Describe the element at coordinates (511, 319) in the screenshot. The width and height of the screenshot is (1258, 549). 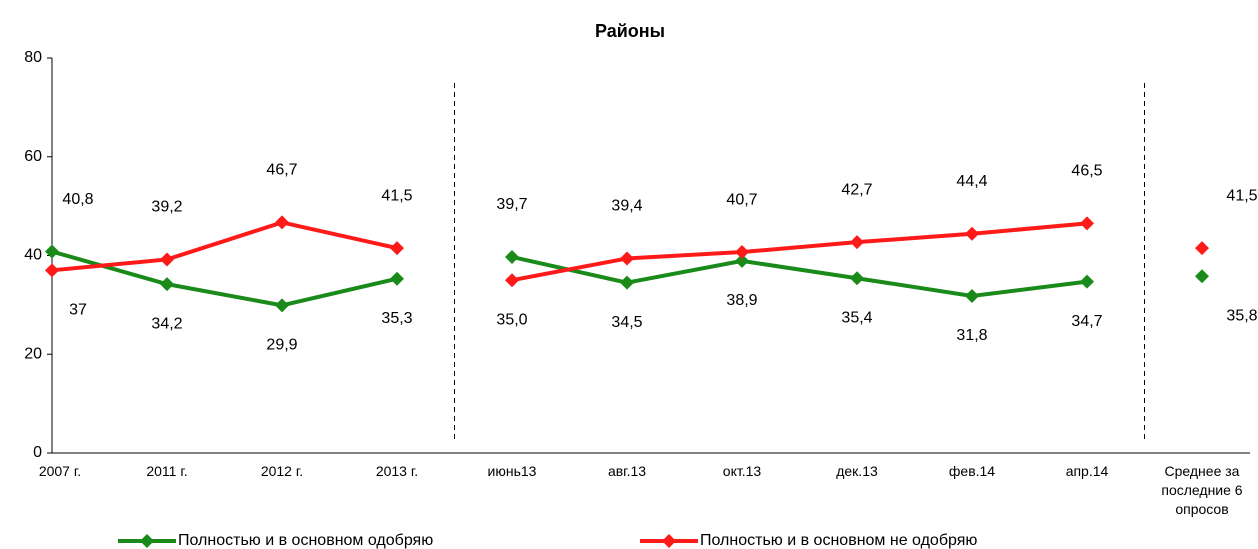
I see `data-label: 35,0` at that location.